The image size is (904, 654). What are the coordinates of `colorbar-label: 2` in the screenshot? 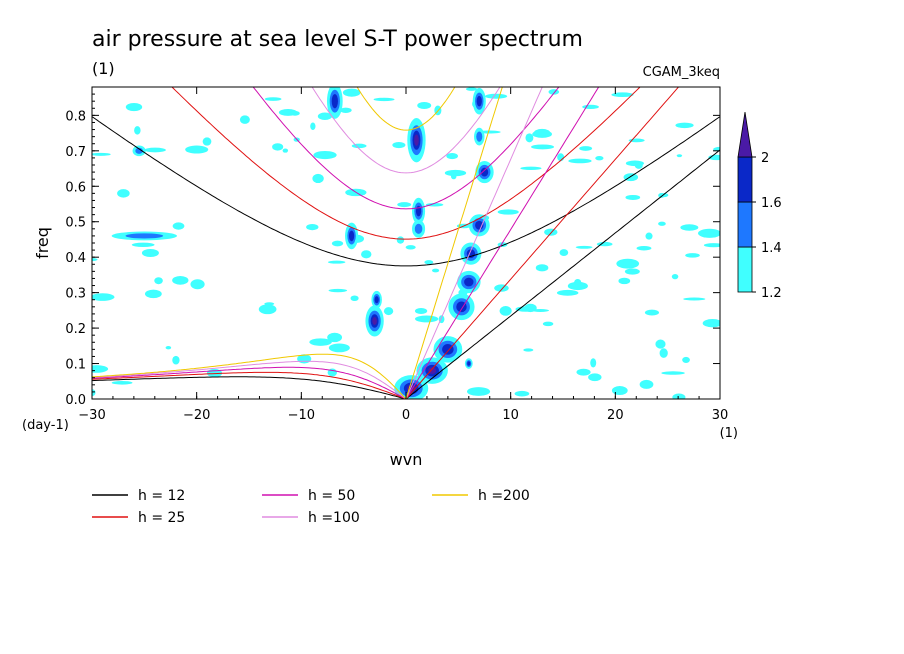 It's located at (765, 158).